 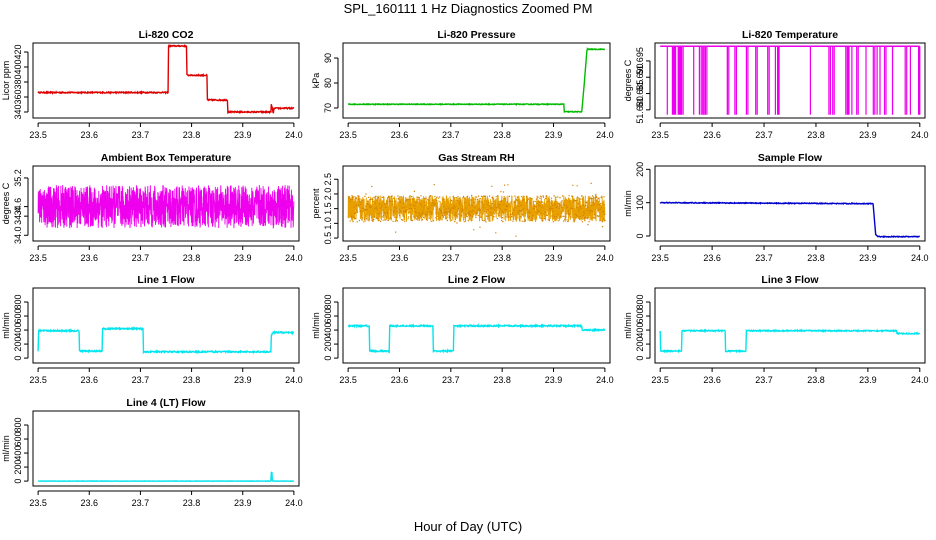 I want to click on series-line-pressure, so click(x=476, y=80).